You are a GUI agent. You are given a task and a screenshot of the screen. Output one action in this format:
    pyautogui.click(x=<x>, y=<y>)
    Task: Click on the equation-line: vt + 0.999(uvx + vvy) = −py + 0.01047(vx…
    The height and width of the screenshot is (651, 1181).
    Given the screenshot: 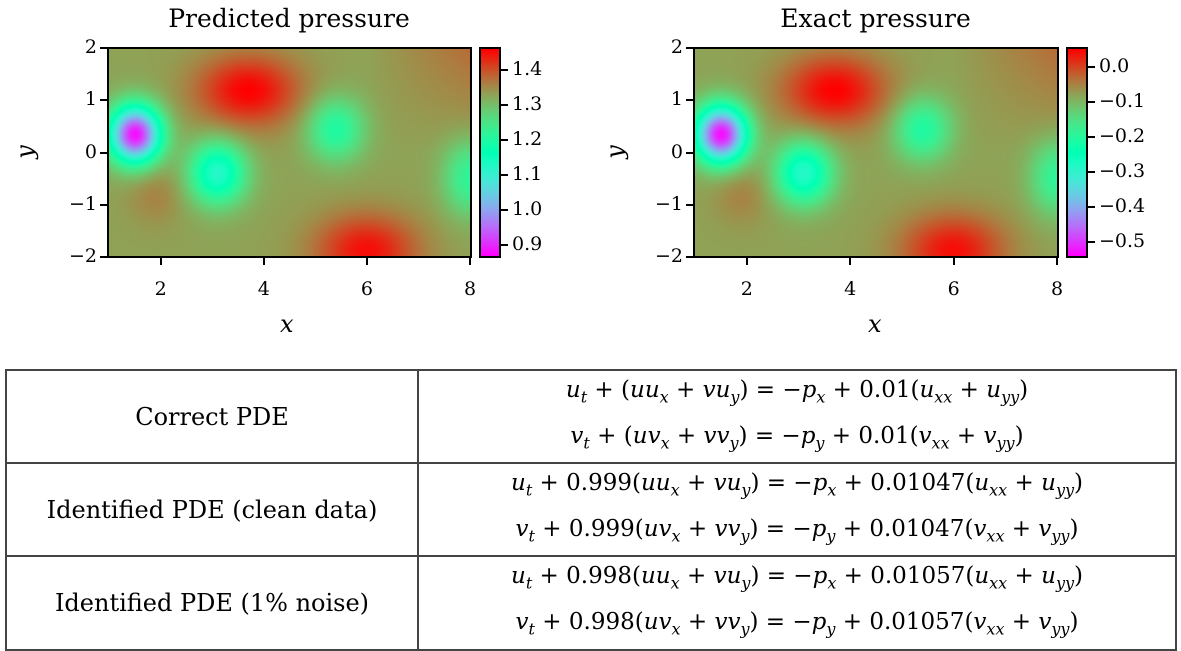 What is the action you would take?
    pyautogui.click(x=797, y=530)
    